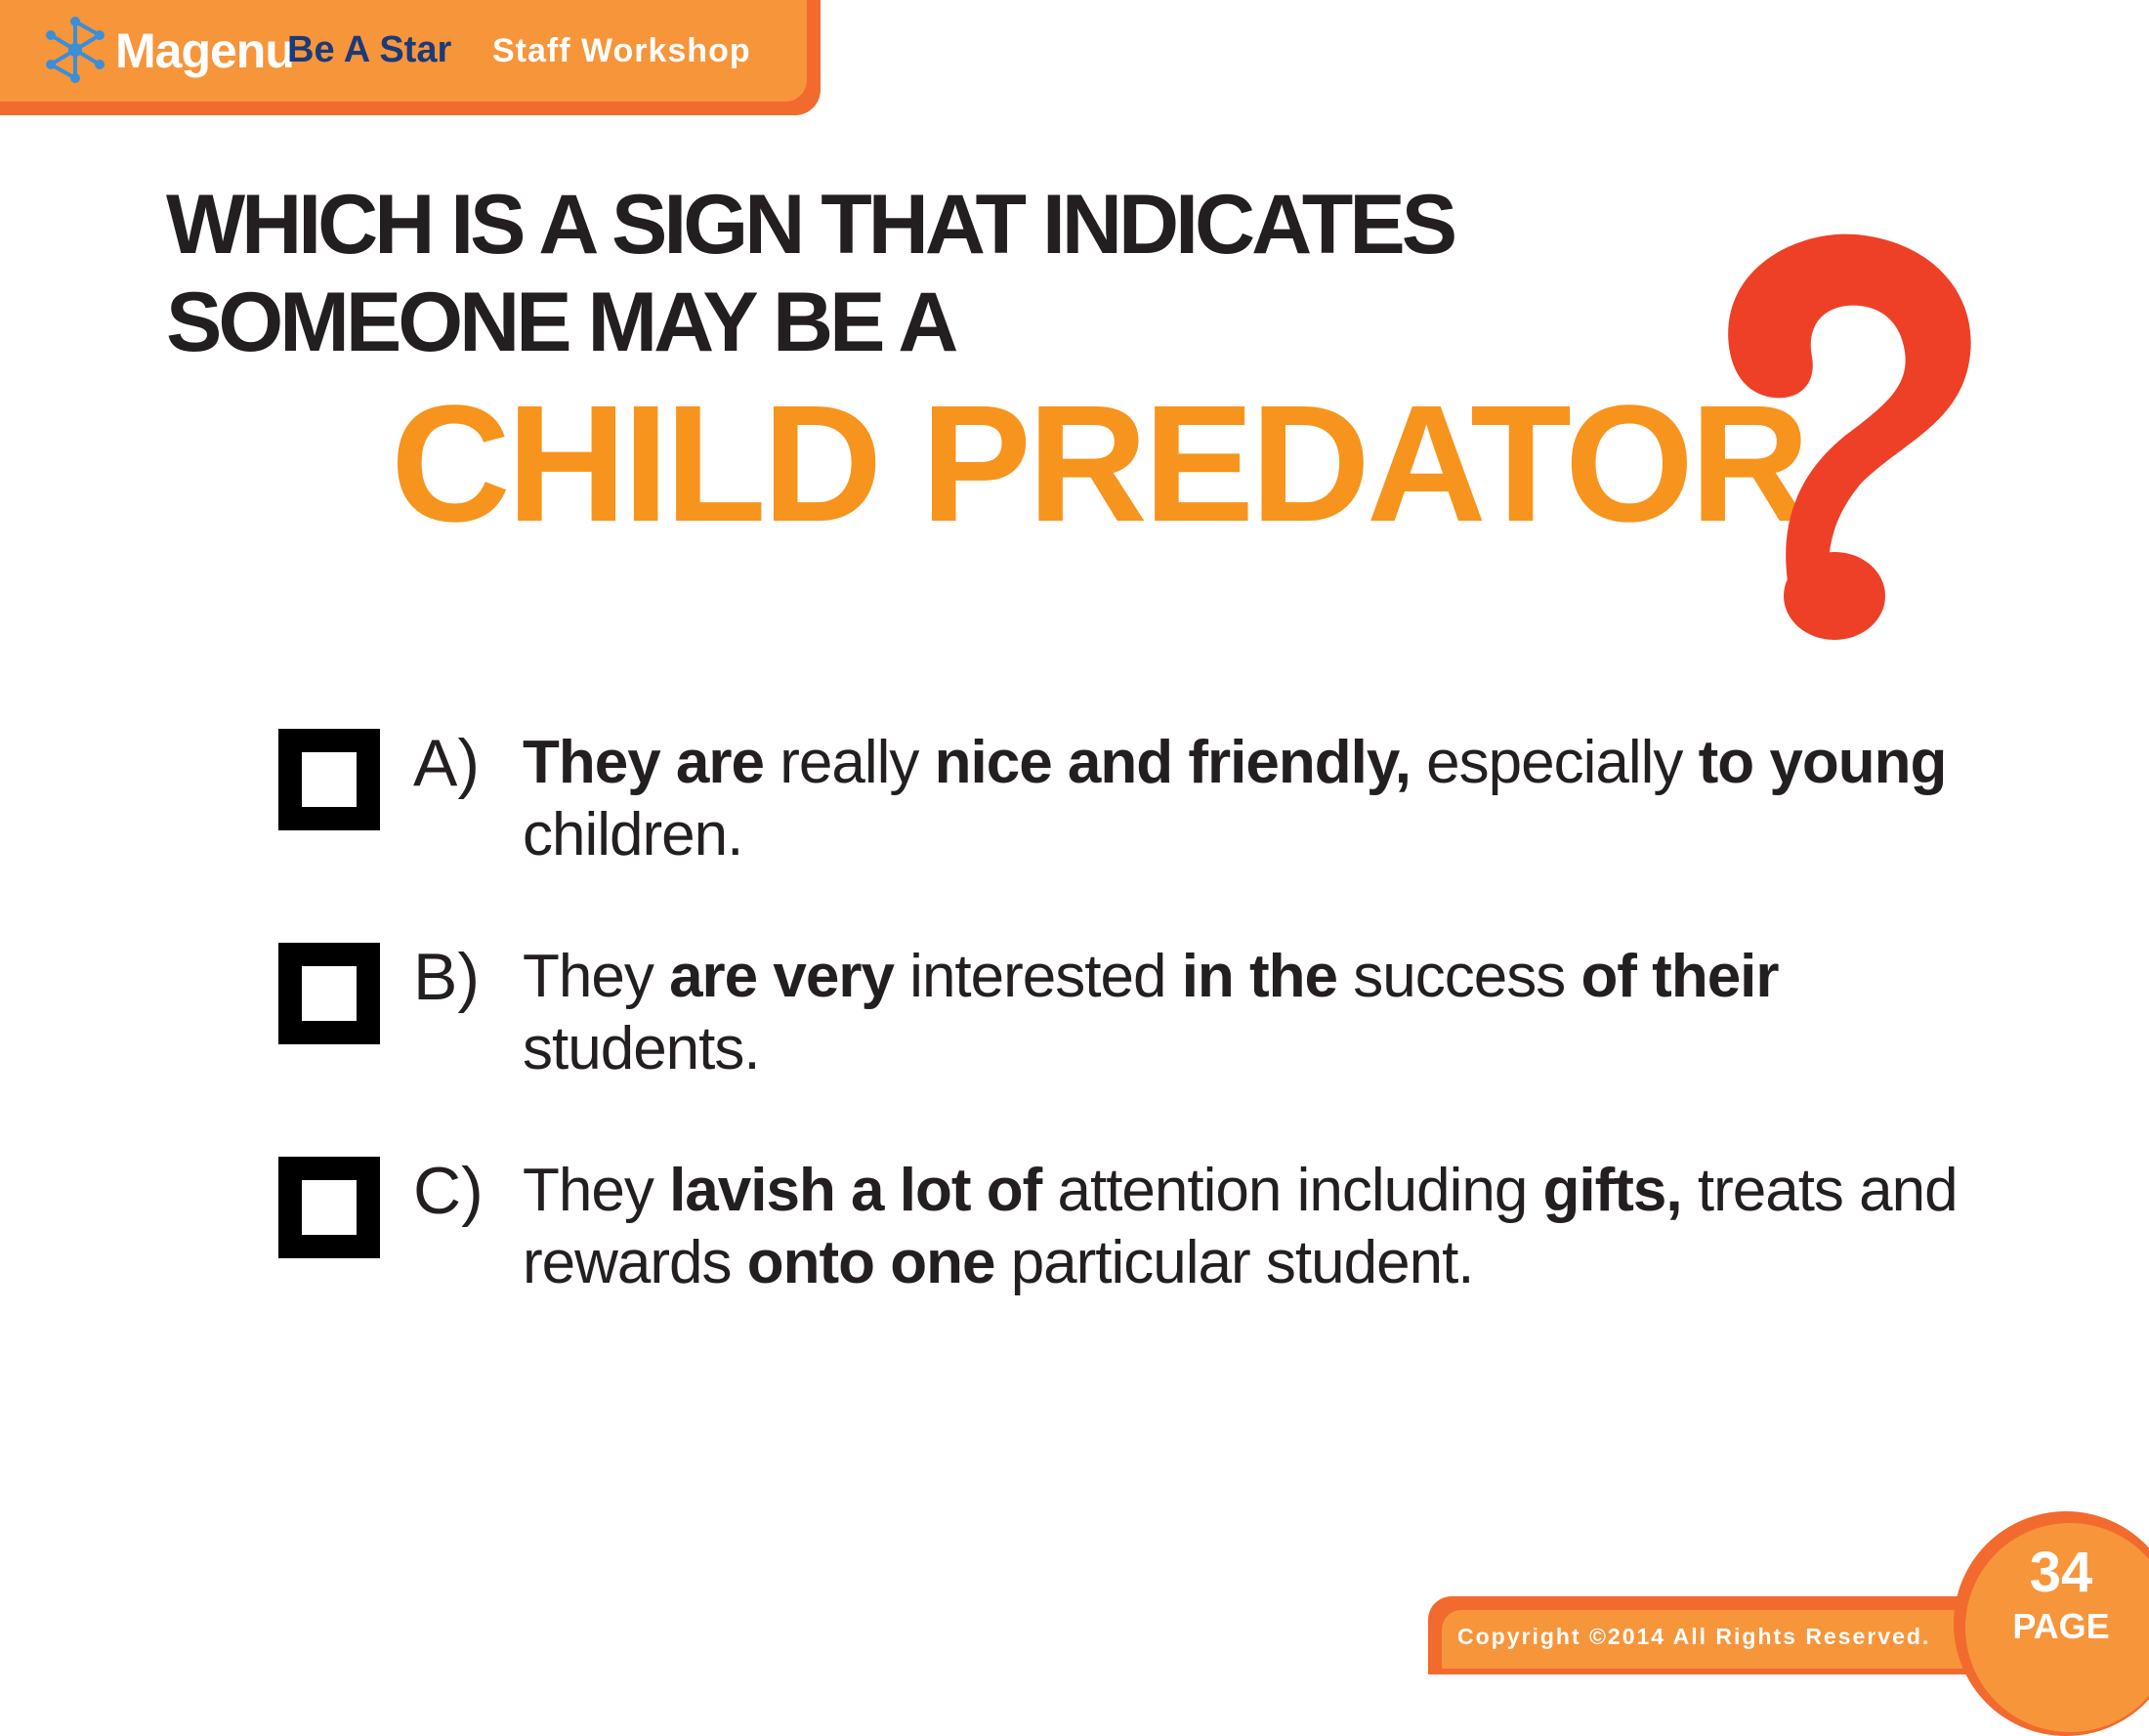  What do you see at coordinates (1679, 976) in the screenshot?
I see `option-text-segment: of their` at bounding box center [1679, 976].